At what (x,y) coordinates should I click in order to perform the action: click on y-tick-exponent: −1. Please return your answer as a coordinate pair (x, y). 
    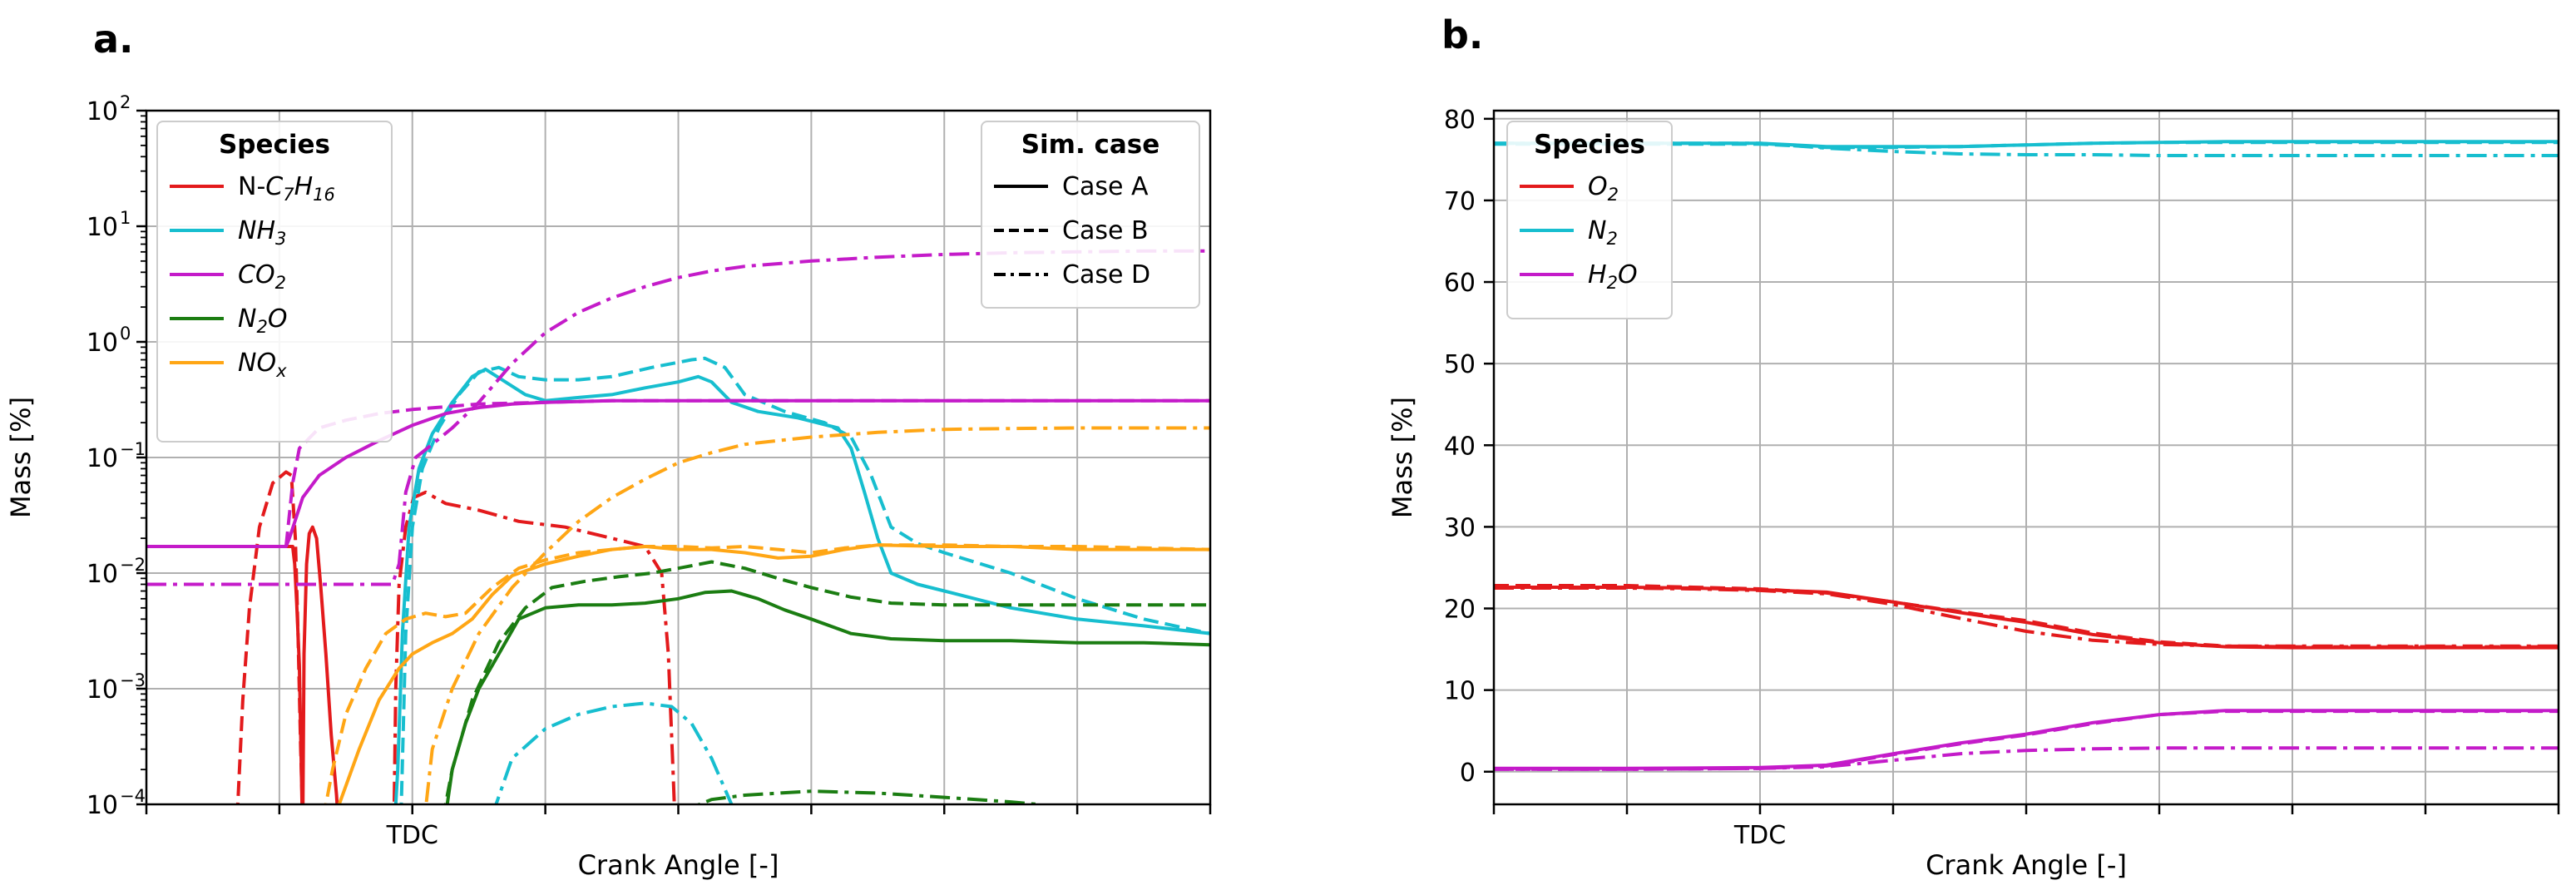
    Looking at the image, I should click on (133, 449).